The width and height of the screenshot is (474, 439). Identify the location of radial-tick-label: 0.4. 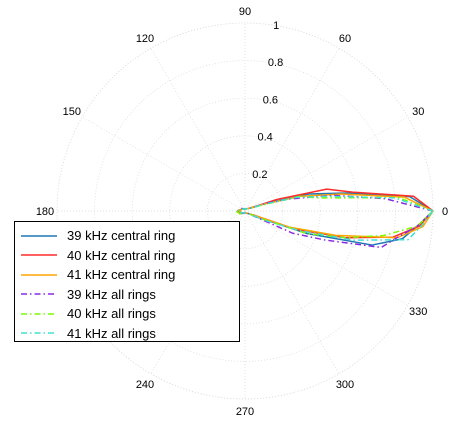
(264, 138).